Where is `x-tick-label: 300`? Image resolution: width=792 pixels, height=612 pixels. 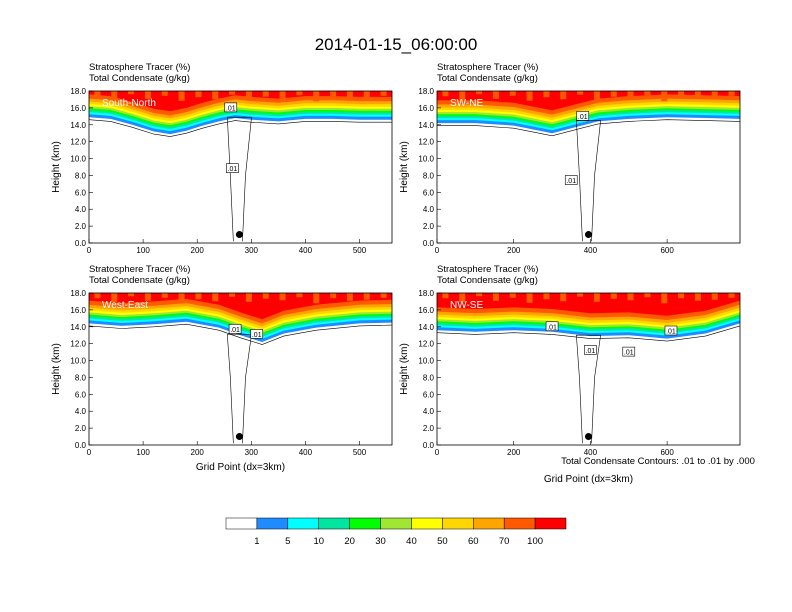
x-tick-label: 300 is located at coordinates (252, 250).